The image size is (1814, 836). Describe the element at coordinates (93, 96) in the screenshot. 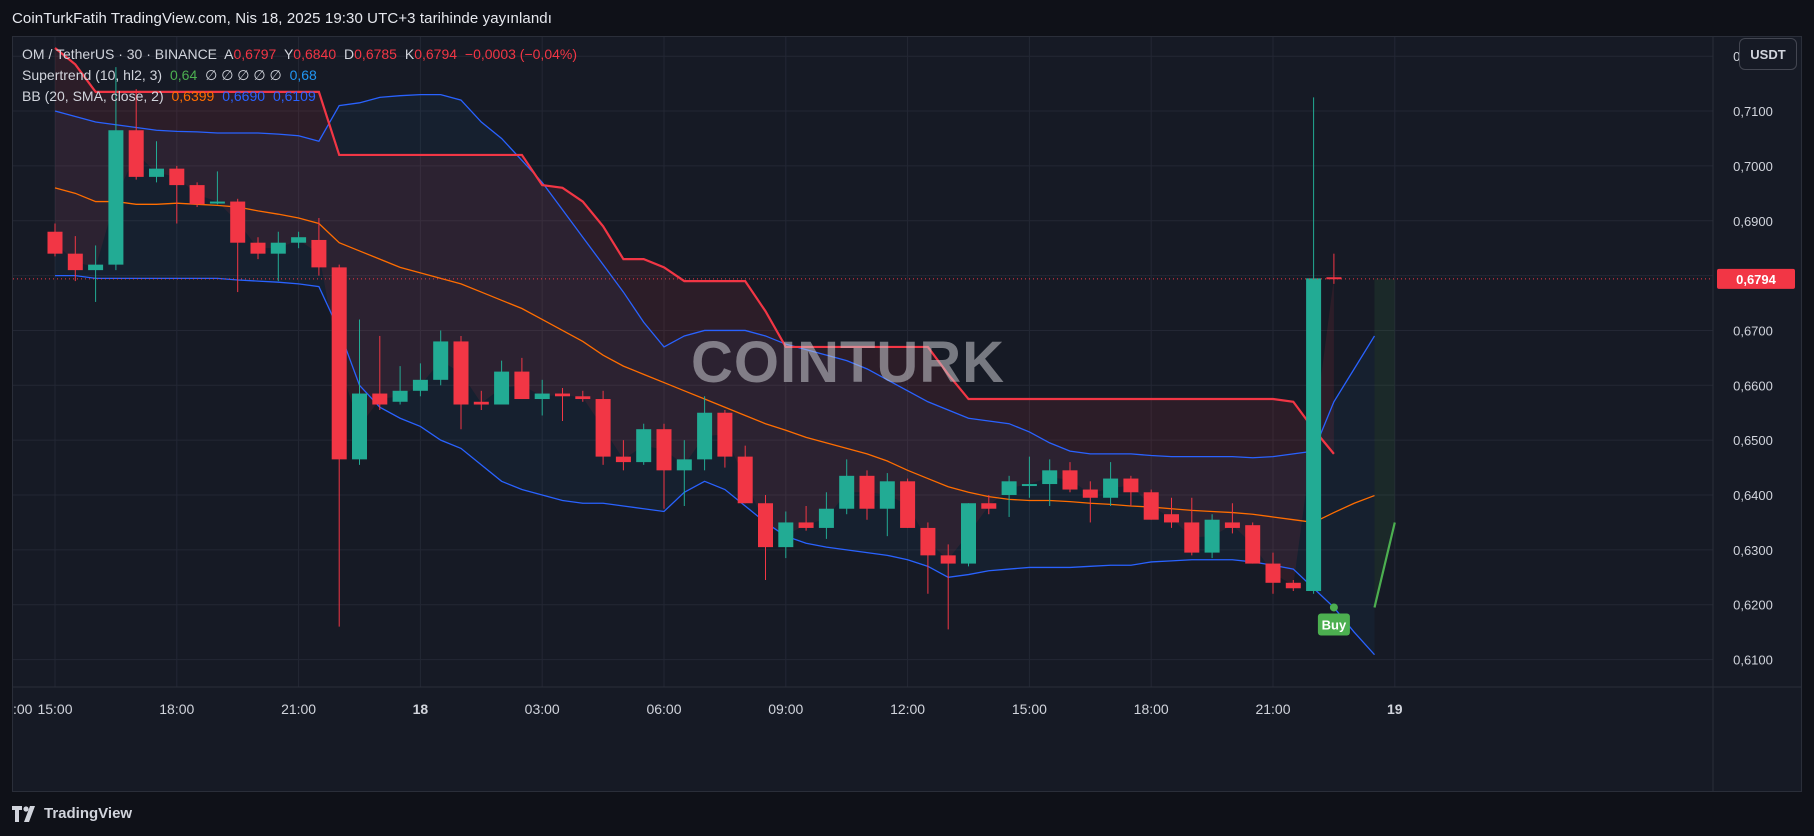

I see `bb-label: BB (20, SMA, close, 2)` at that location.